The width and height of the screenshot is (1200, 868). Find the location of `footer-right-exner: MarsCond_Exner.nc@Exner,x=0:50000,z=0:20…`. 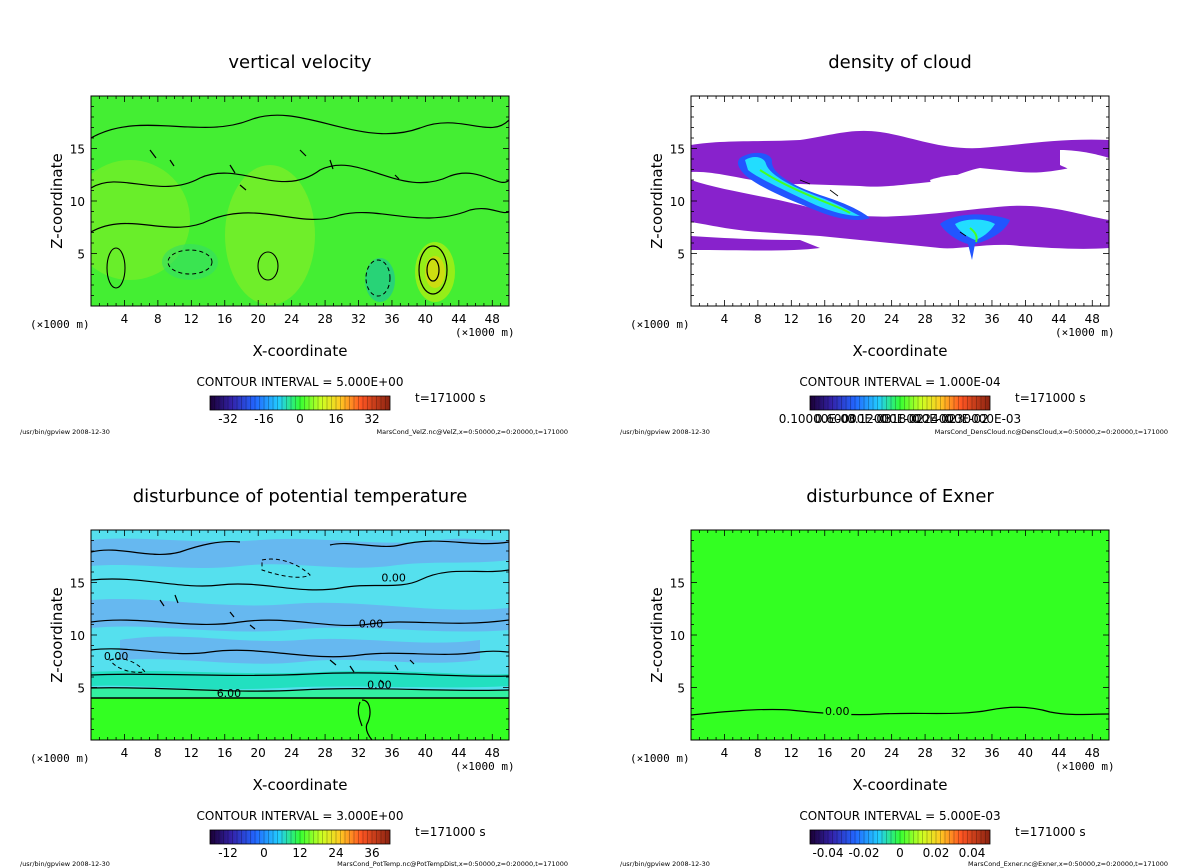

footer-right-exner: MarsCond_Exner.nc@Exner,x=0:50000,z=0:20… is located at coordinates (1068, 864).